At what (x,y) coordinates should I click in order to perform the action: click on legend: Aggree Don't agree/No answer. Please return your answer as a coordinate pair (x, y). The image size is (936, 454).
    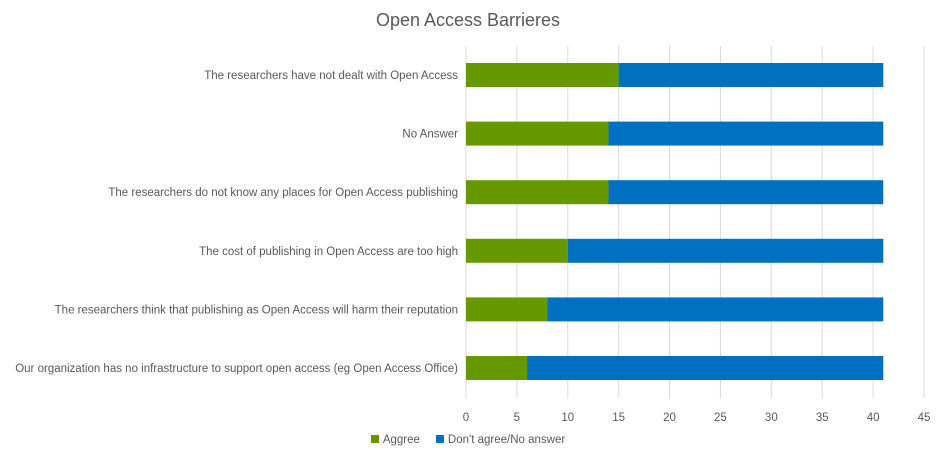
    Looking at the image, I should click on (468, 440).